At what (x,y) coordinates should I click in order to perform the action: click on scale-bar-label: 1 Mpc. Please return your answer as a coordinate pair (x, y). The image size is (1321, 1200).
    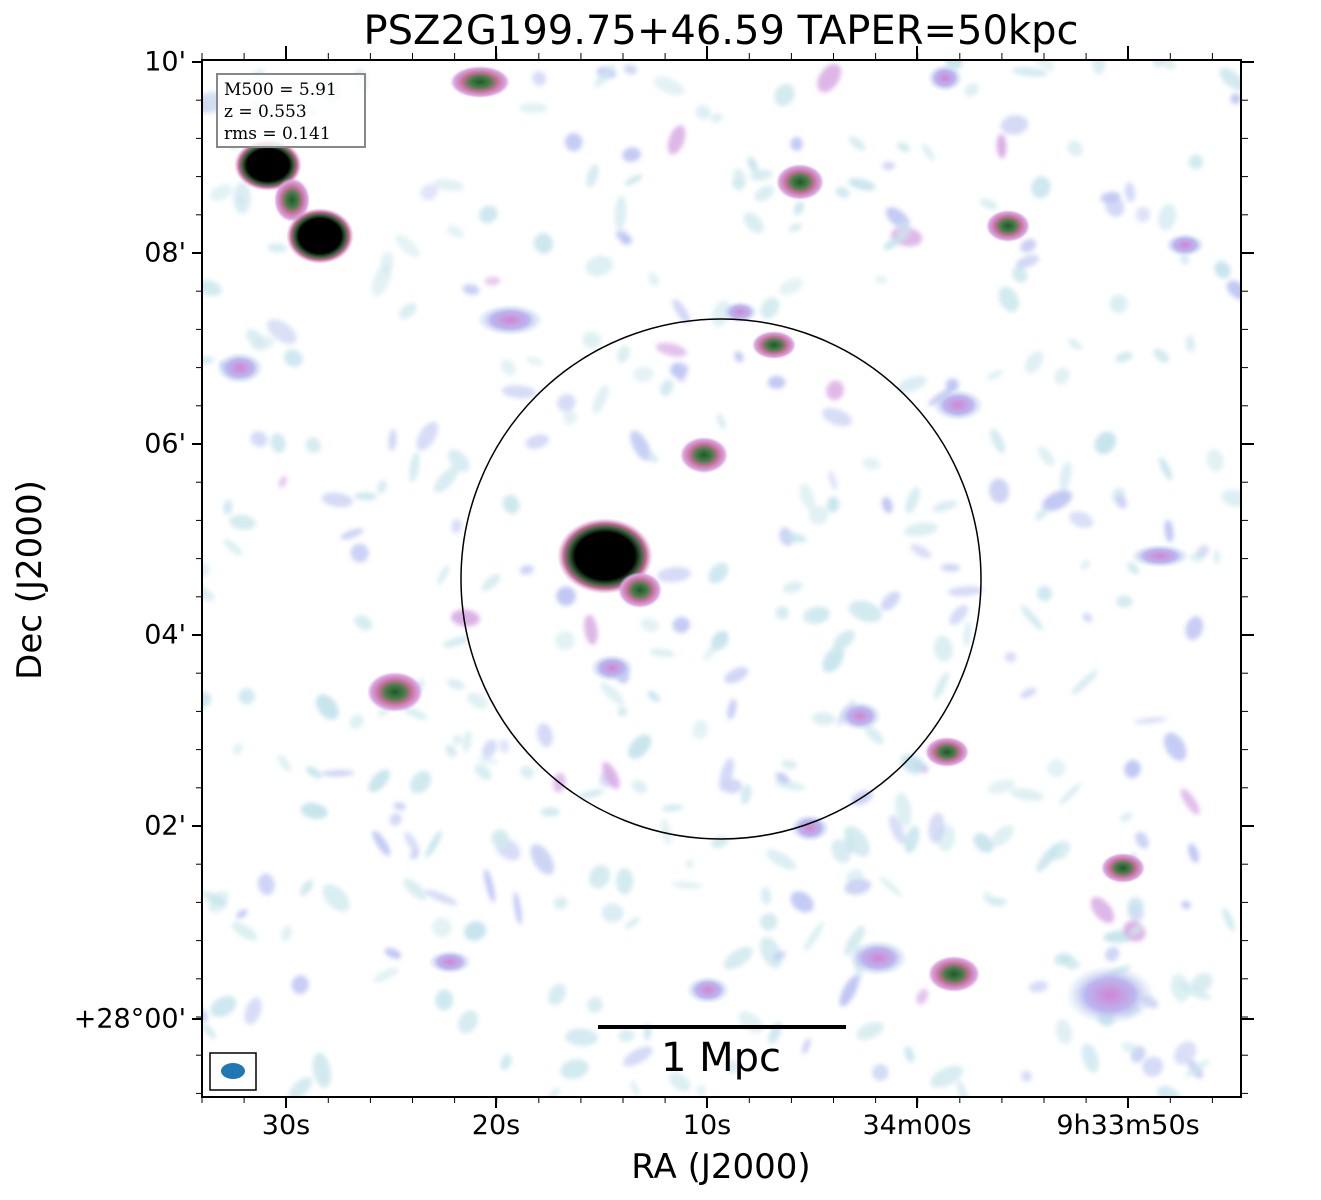
    Looking at the image, I should click on (721, 1058).